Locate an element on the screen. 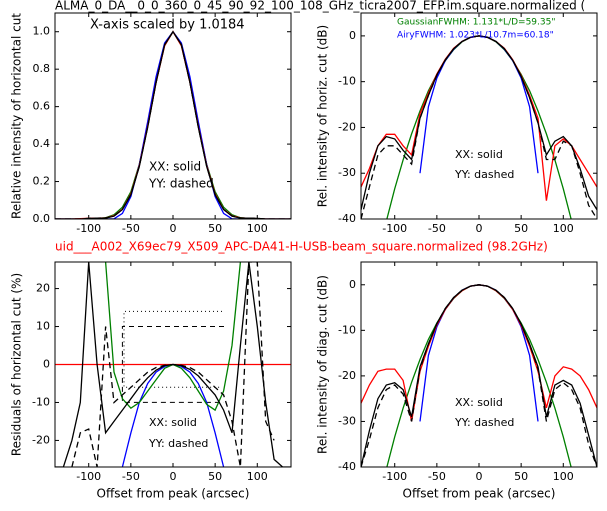 Image resolution: width=607 pixels, height=511 pixels. y-tick-label: 0.6 is located at coordinates (42, 106).